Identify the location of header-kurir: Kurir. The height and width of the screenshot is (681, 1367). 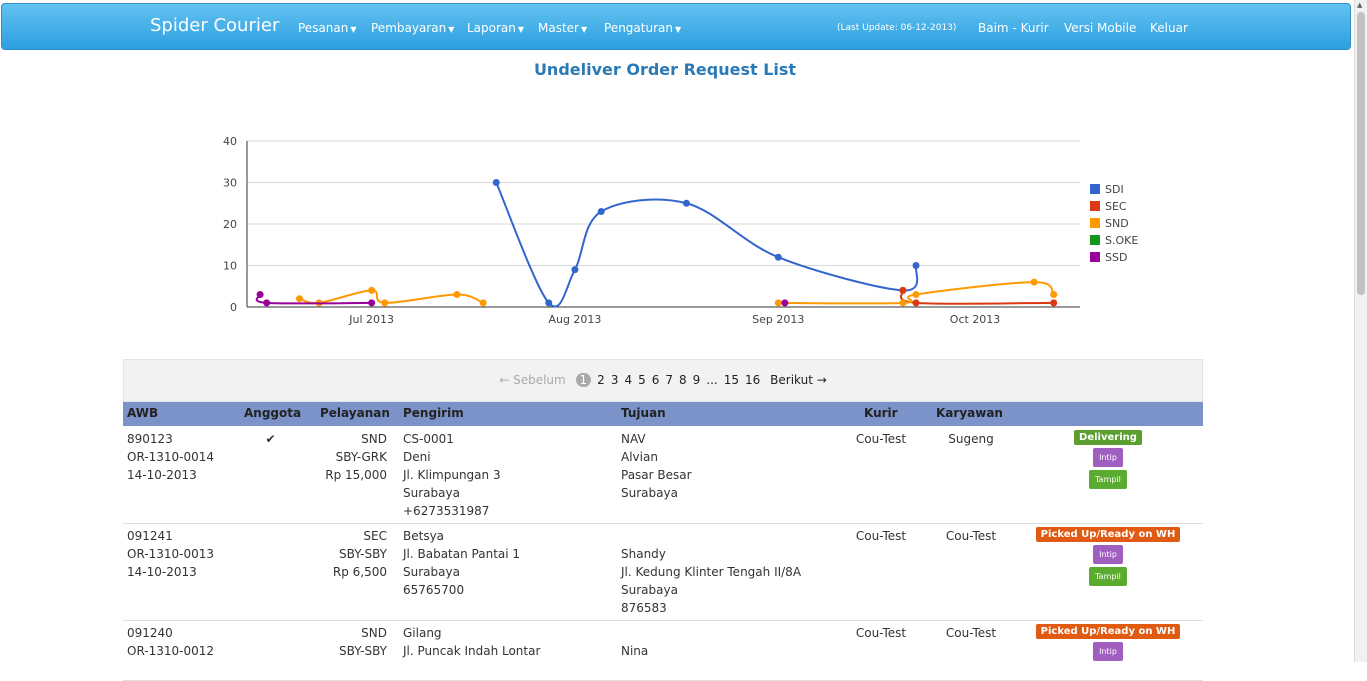
(881, 413).